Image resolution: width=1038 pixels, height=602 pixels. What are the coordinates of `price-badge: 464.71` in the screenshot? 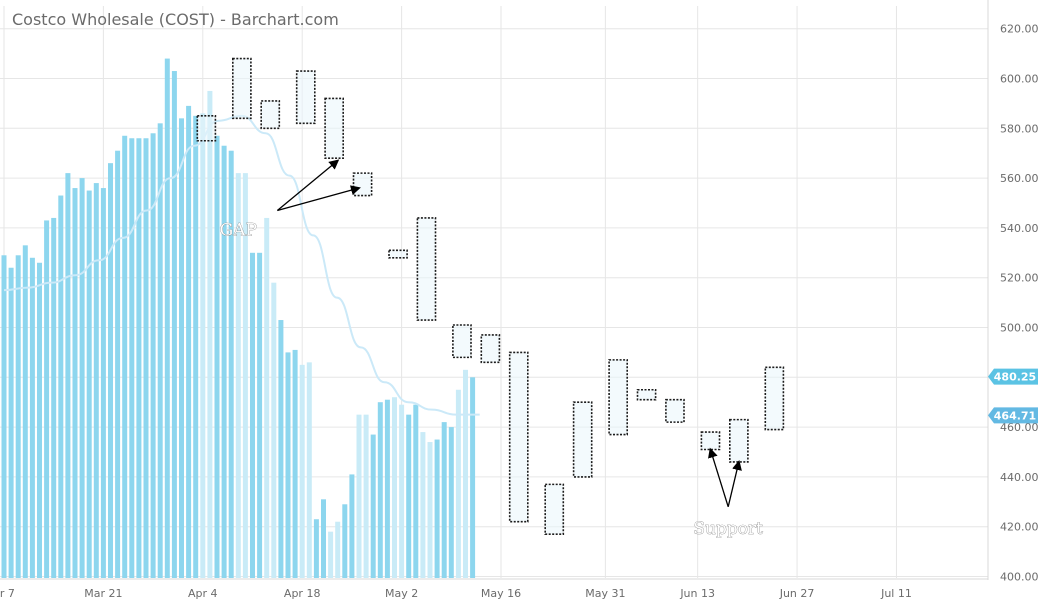 It's located at (1013, 415).